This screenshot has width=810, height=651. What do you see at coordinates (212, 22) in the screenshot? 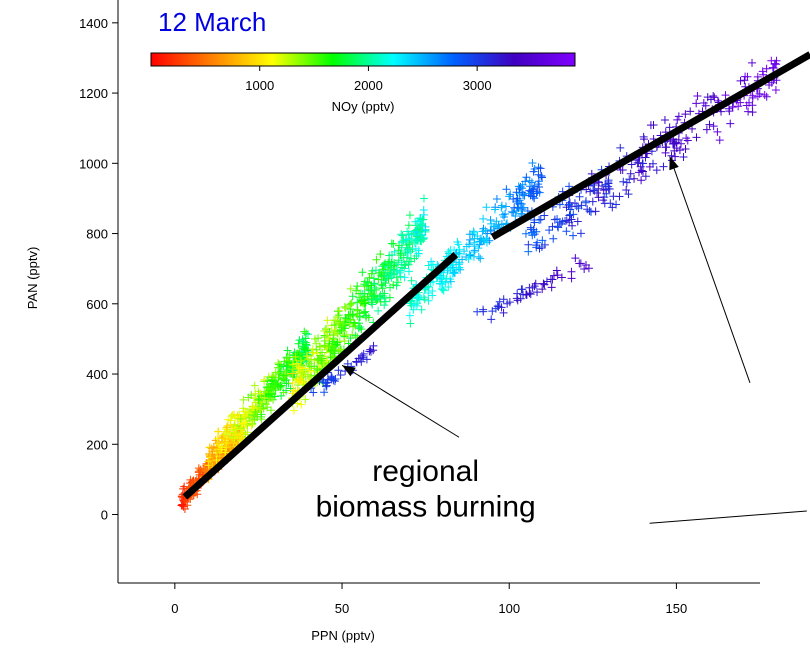
I see `chart-title: 12 March` at bounding box center [212, 22].